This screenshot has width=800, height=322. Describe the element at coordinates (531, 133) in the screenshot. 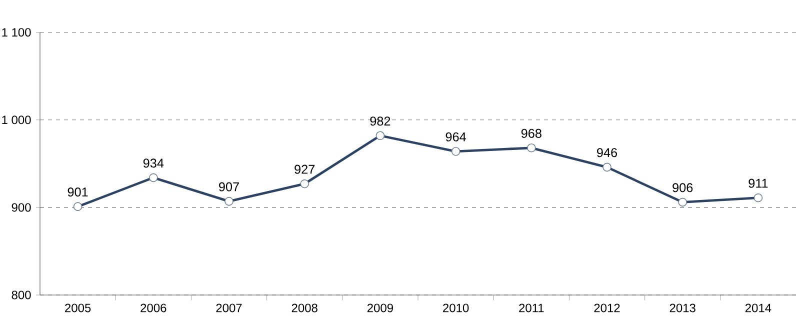

I see `data-label: 968` at that location.